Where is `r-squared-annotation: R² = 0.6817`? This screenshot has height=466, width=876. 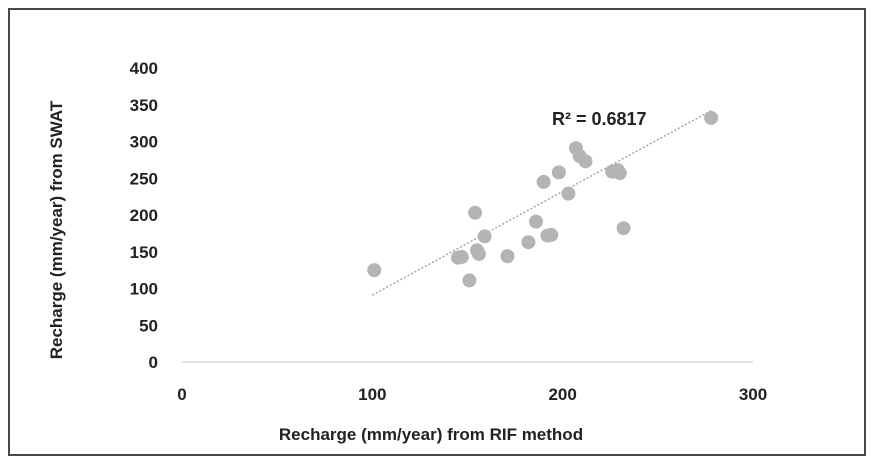
r-squared-annotation: R² = 0.6817 is located at coordinates (599, 119).